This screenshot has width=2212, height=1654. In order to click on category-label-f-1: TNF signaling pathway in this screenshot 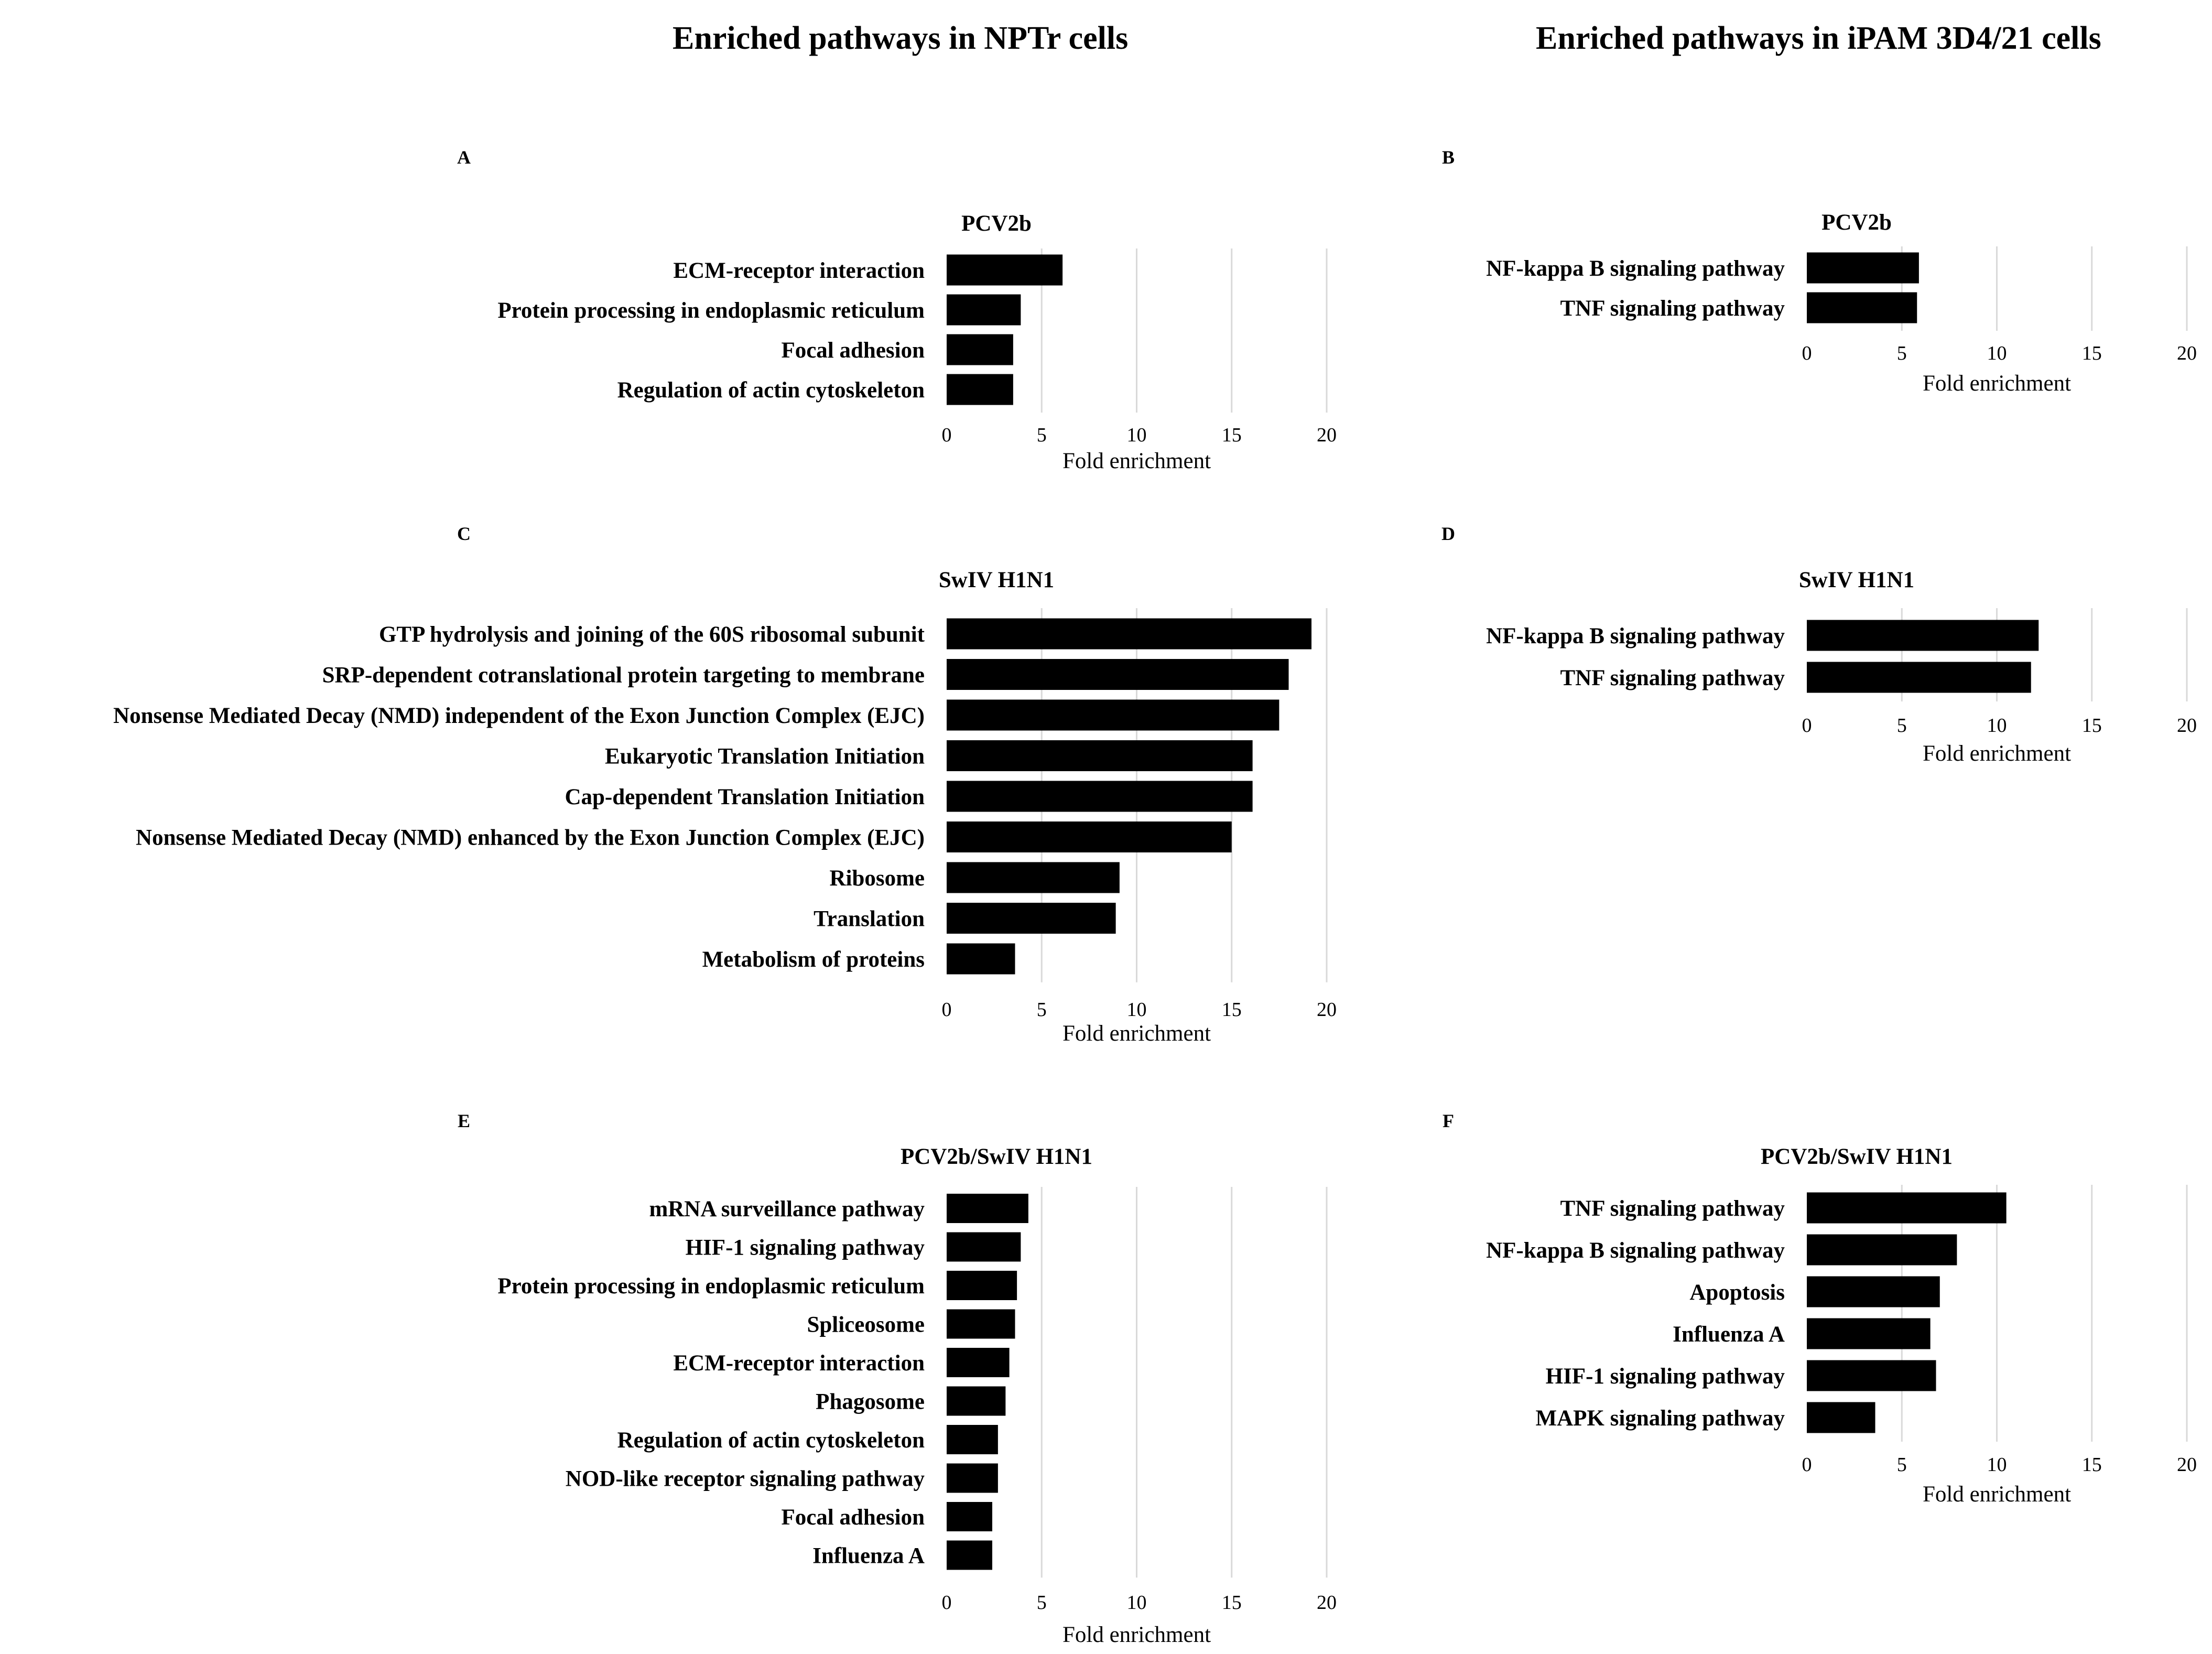, I will do `click(1672, 1208)`.